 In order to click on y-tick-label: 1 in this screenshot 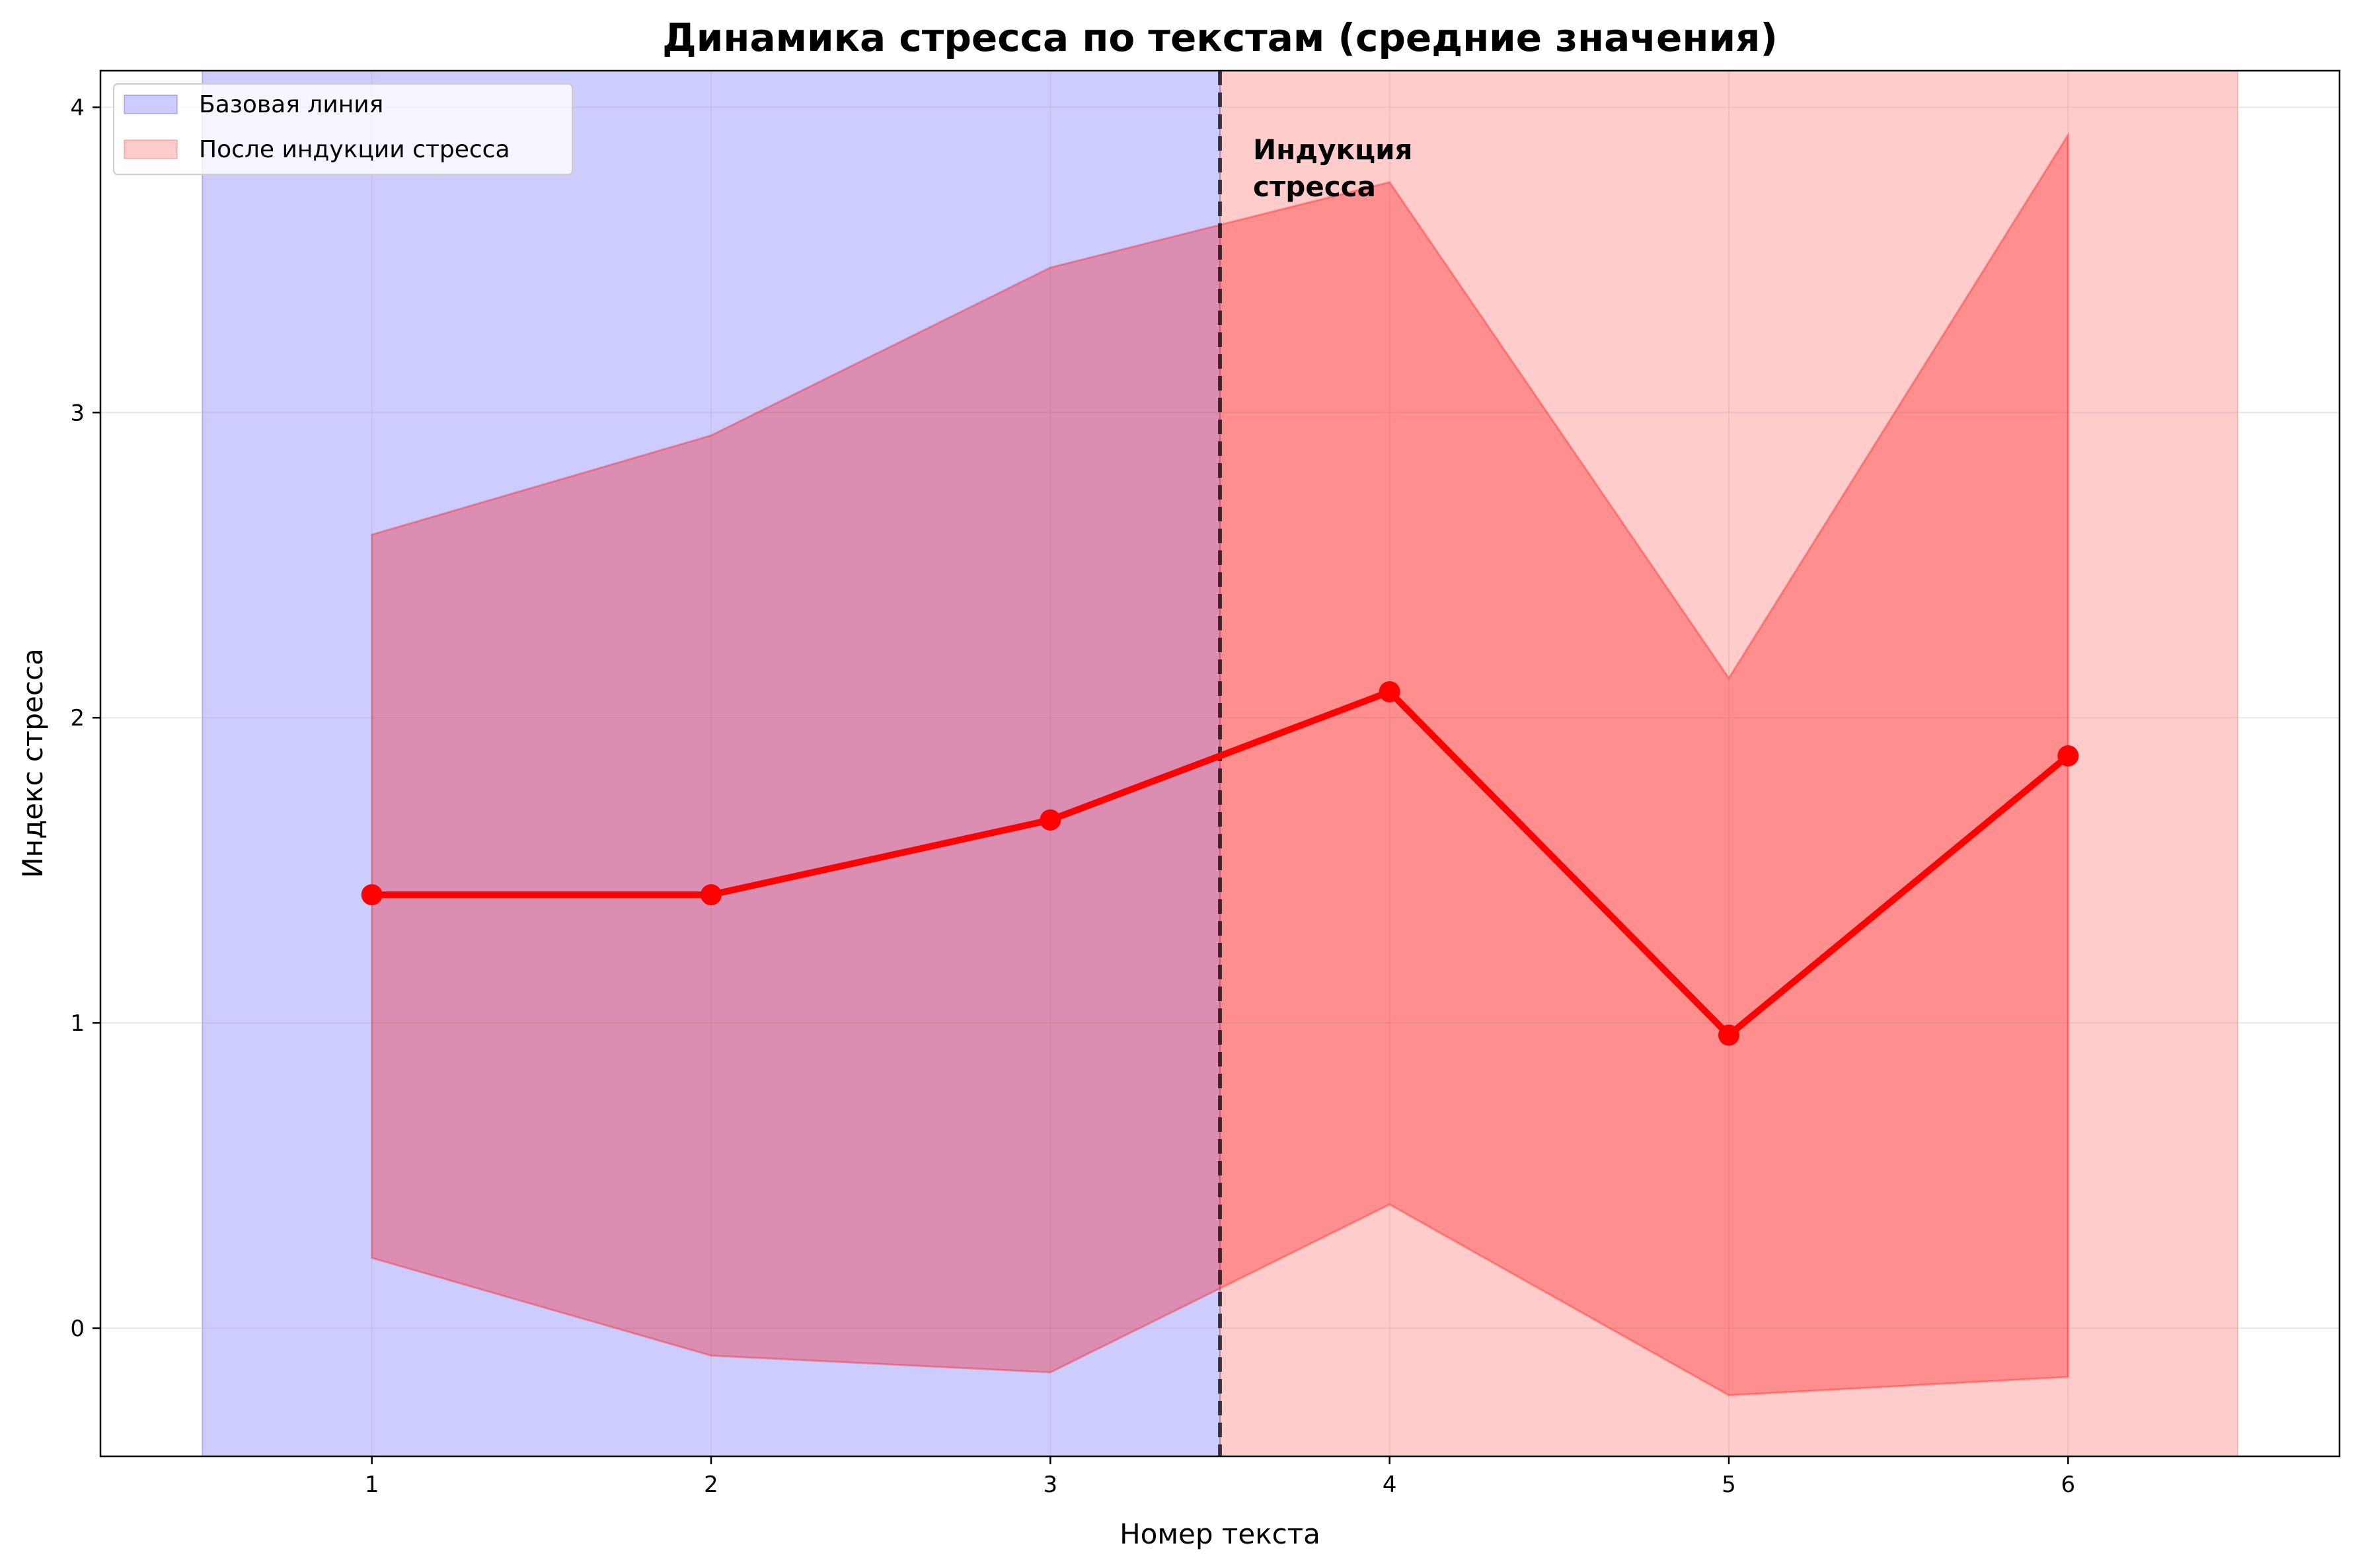, I will do `click(77, 1024)`.